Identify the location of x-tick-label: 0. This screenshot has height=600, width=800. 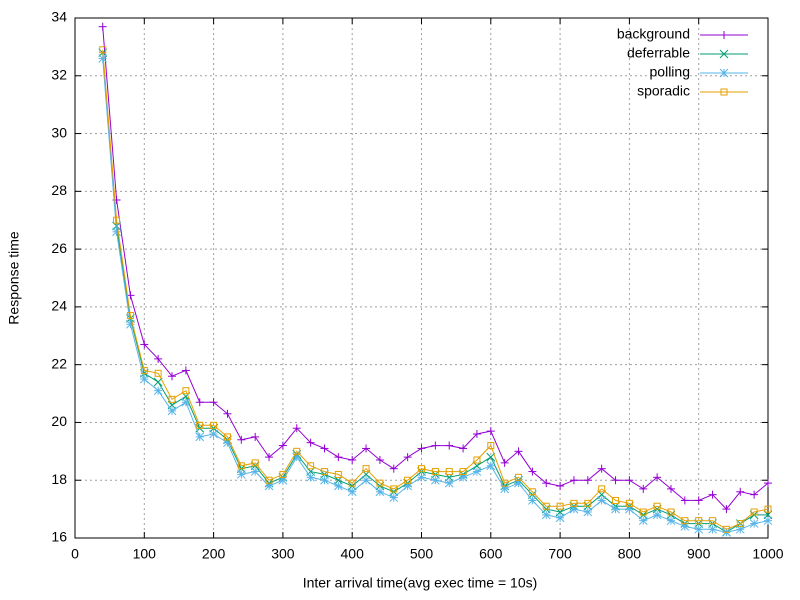
(75, 554).